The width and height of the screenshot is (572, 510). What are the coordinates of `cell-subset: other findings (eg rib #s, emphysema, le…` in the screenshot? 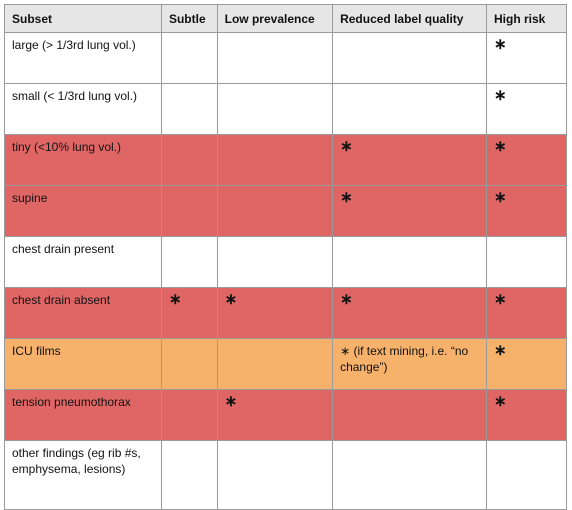 It's located at (83, 475).